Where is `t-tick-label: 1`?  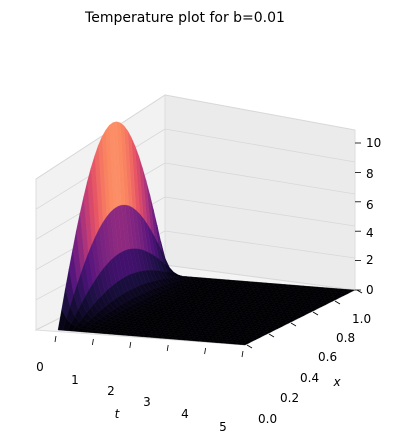
t-tick-label: 1 is located at coordinates (75, 380).